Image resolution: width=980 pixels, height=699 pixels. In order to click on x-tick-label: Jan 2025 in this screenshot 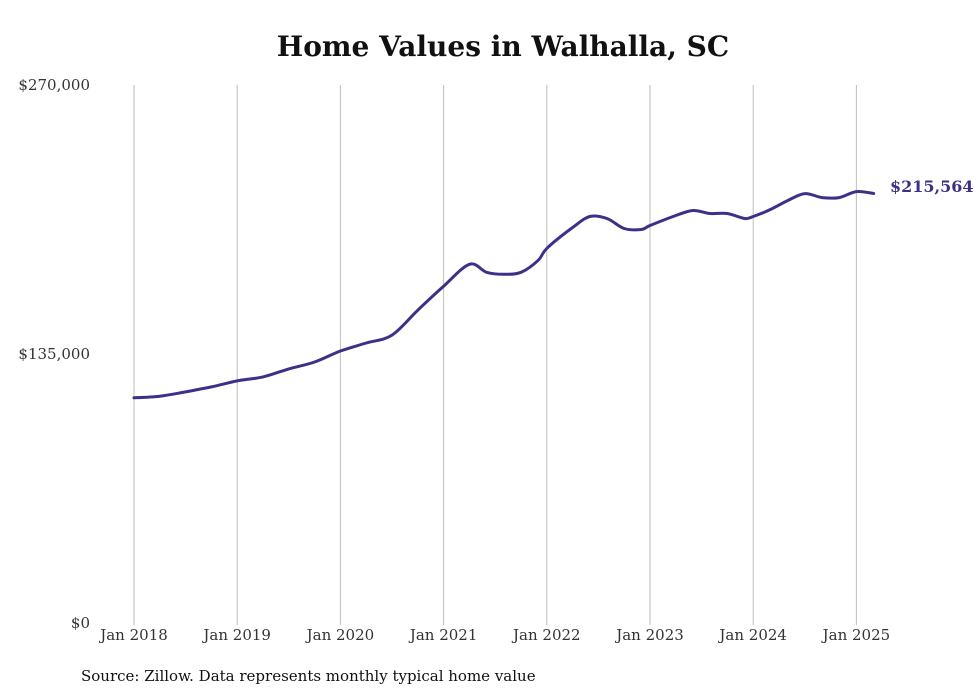, I will do `click(856, 635)`.